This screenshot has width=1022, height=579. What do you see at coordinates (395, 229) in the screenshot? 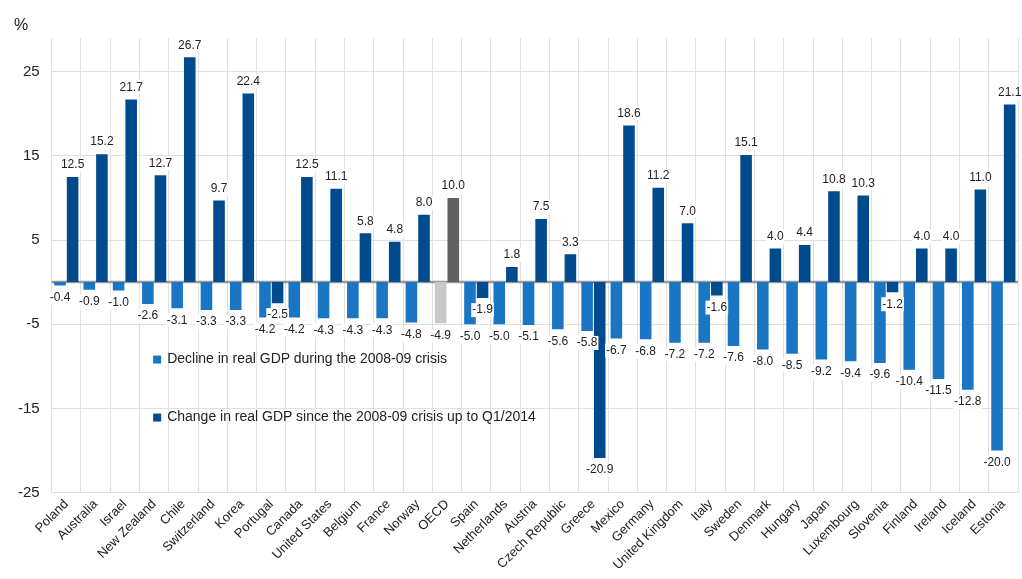
I see `data-label: 4.8` at bounding box center [395, 229].